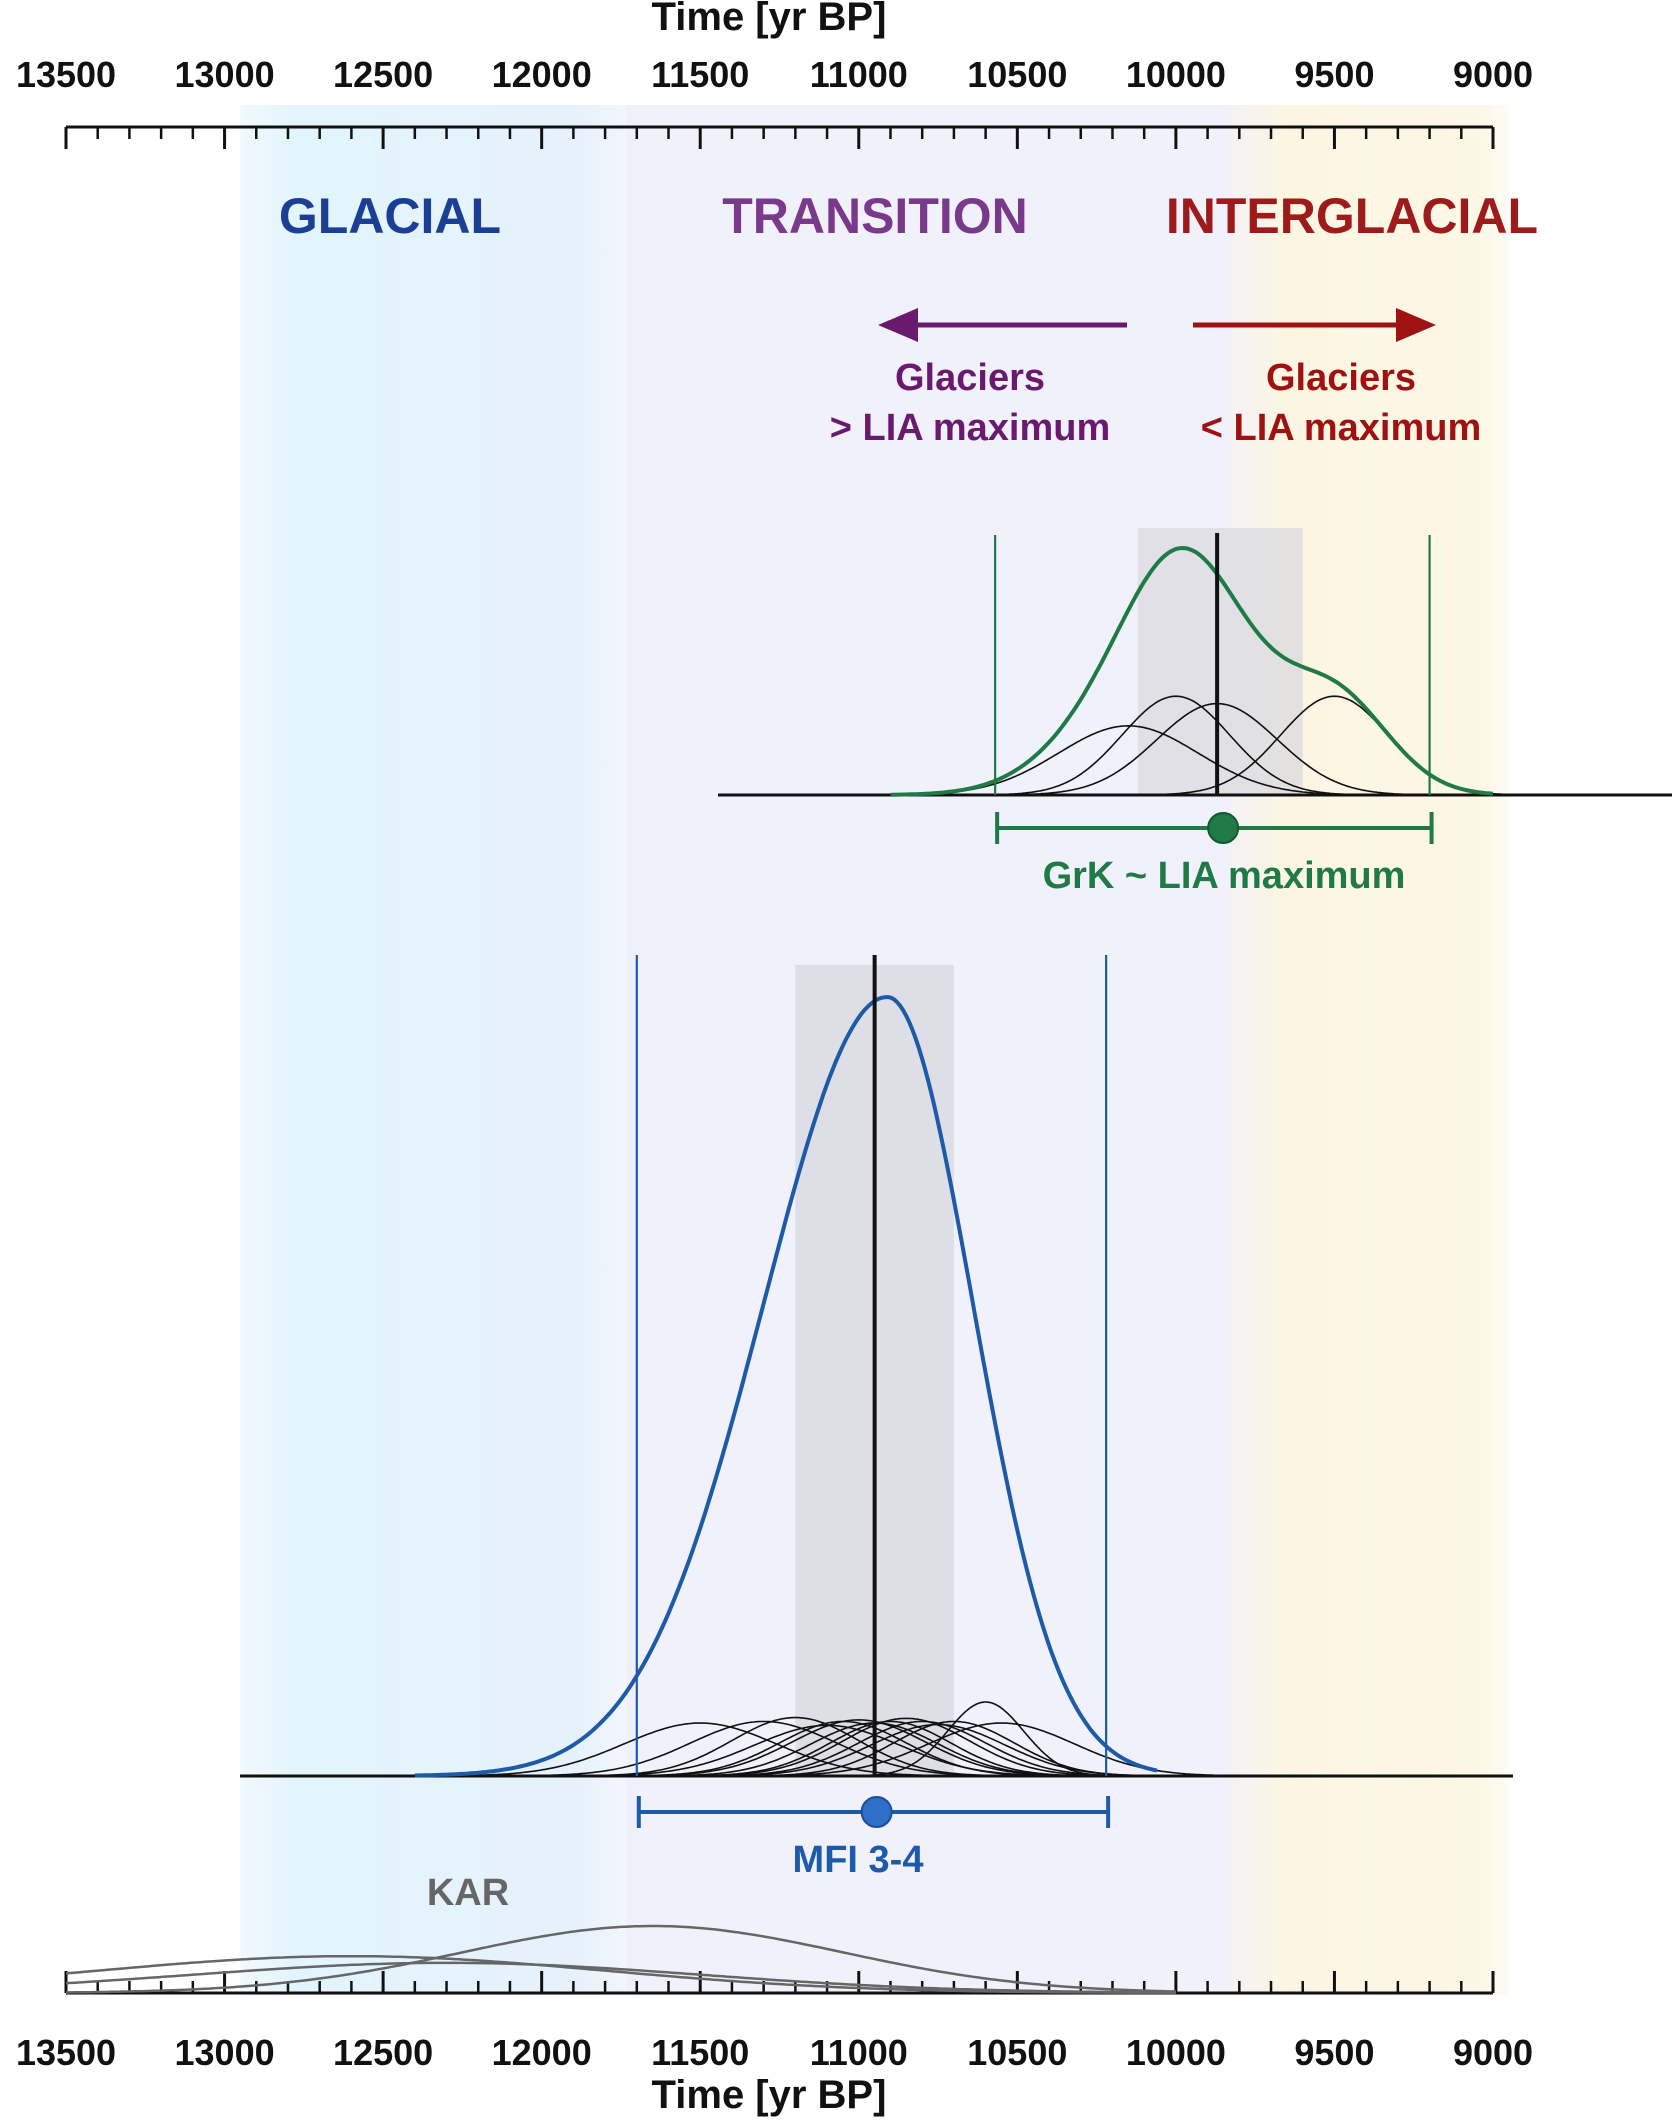  What do you see at coordinates (700, 2052) in the screenshot?
I see `bottom-tick-label-11500: 11500` at bounding box center [700, 2052].